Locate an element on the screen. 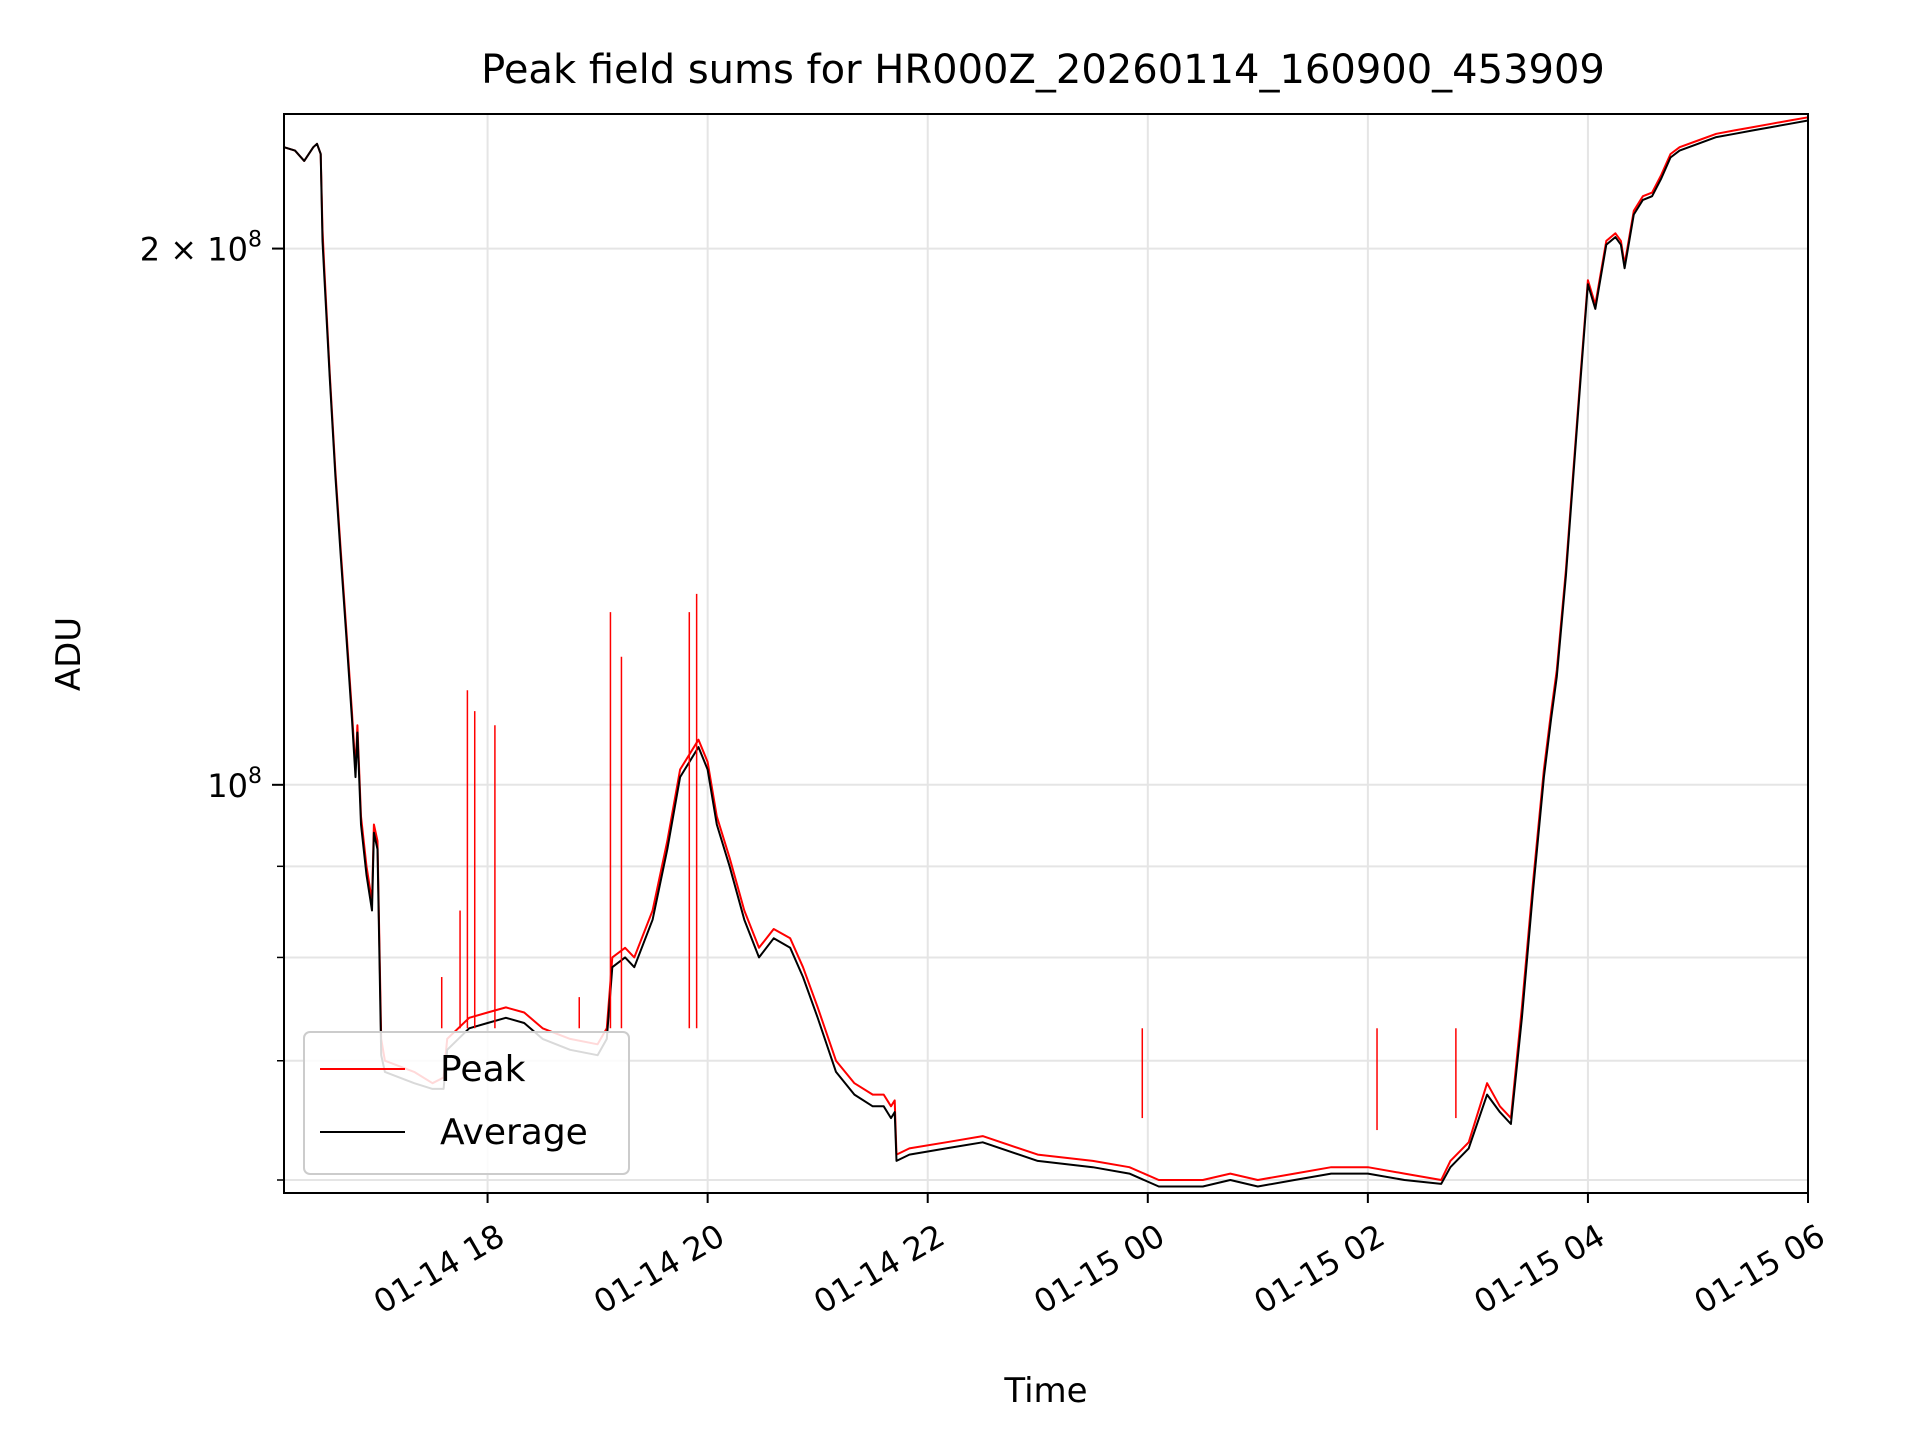 This screenshot has width=1920, height=1440. legend-box is located at coordinates (466, 1103).